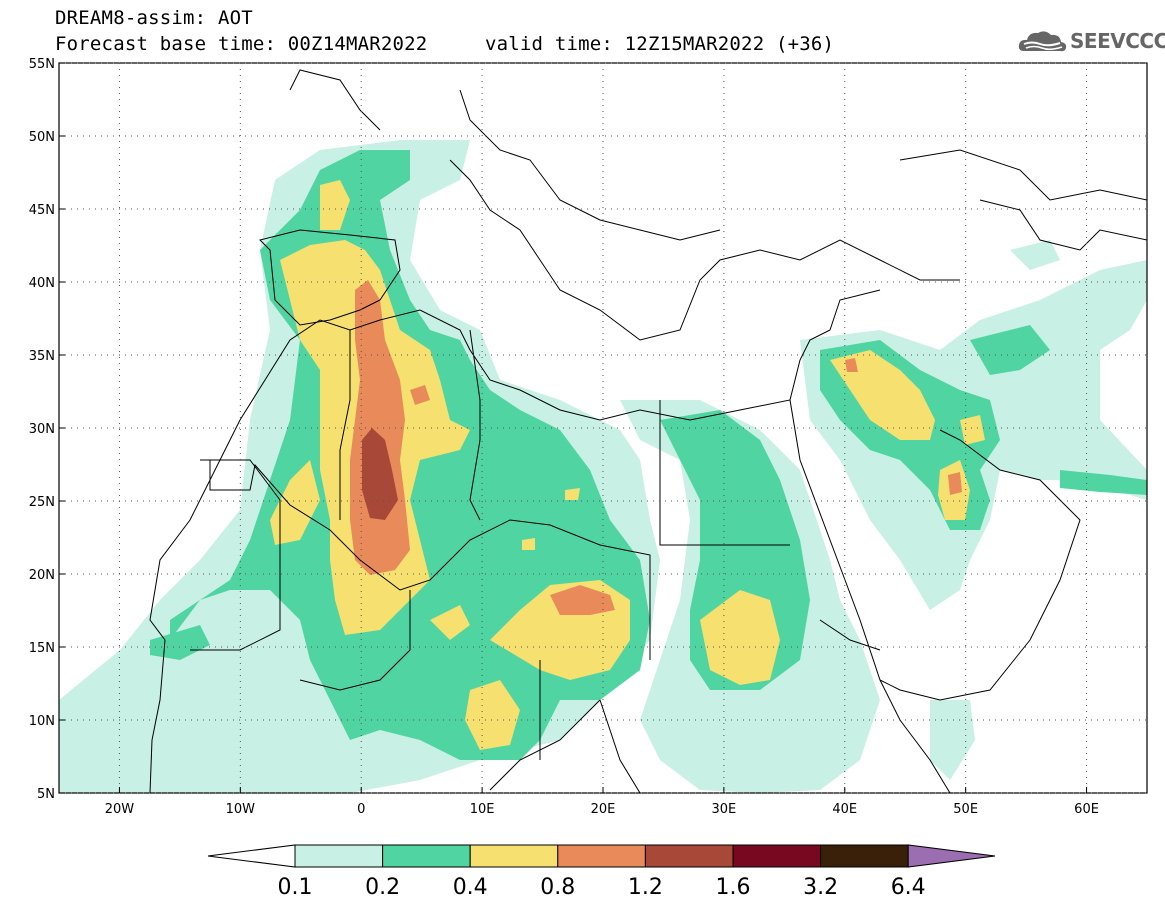 The height and width of the screenshot is (905, 1165). What do you see at coordinates (154, 18) in the screenshot?
I see `title-variable: DREAM8-assim: AOT` at bounding box center [154, 18].